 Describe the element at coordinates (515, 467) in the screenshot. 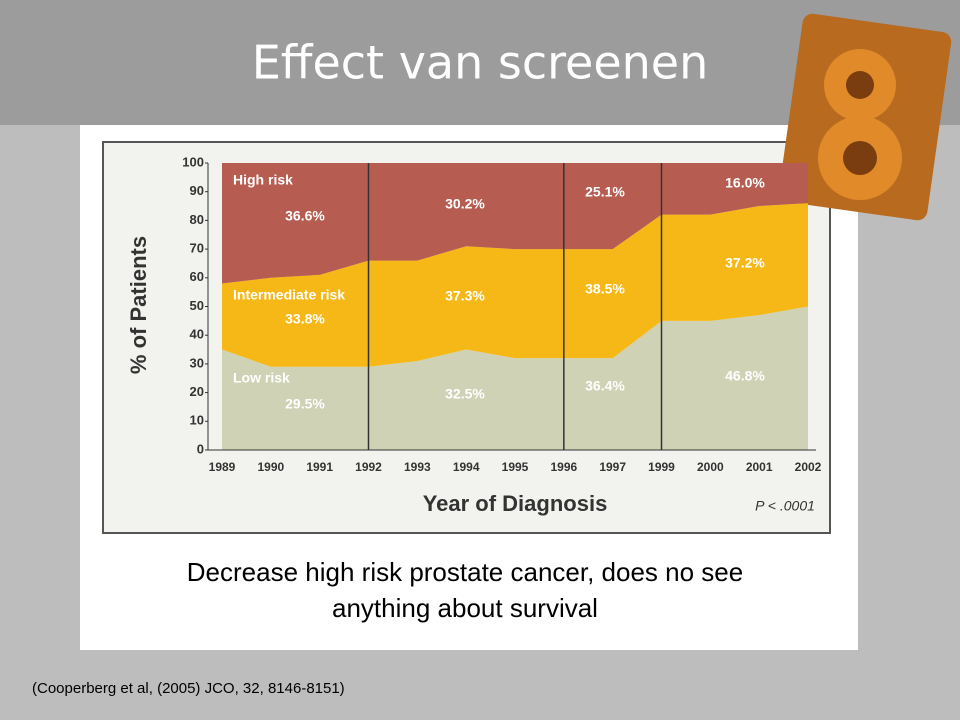

I see `x-tick-label: 1995` at that location.